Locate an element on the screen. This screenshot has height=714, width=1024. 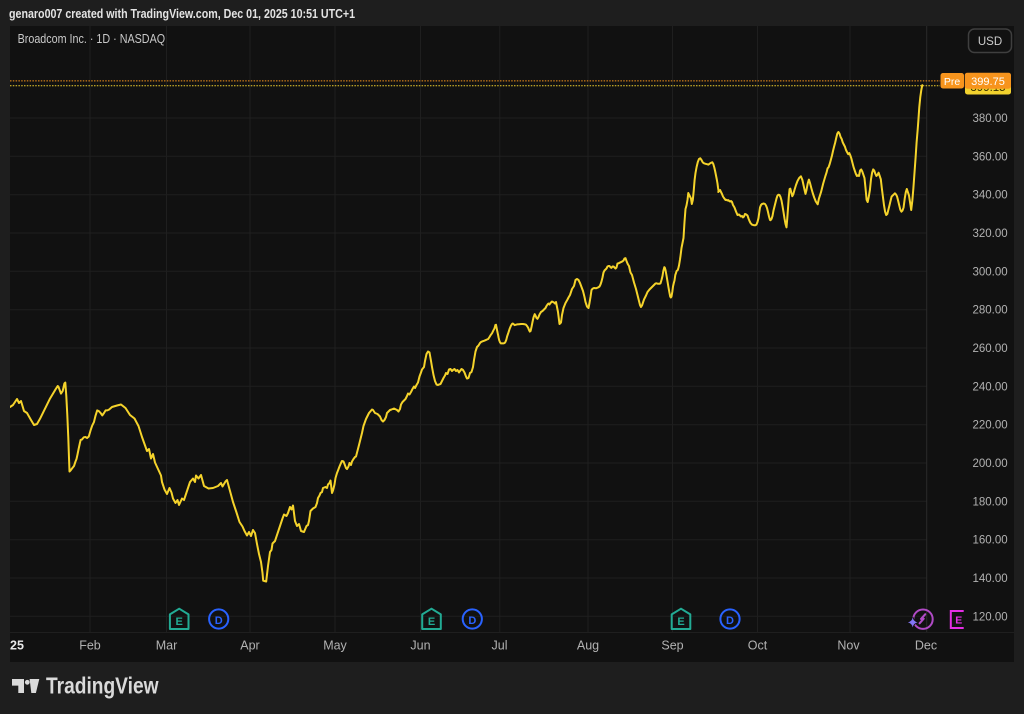
svg-text: Jun is located at coordinates (420, 646).